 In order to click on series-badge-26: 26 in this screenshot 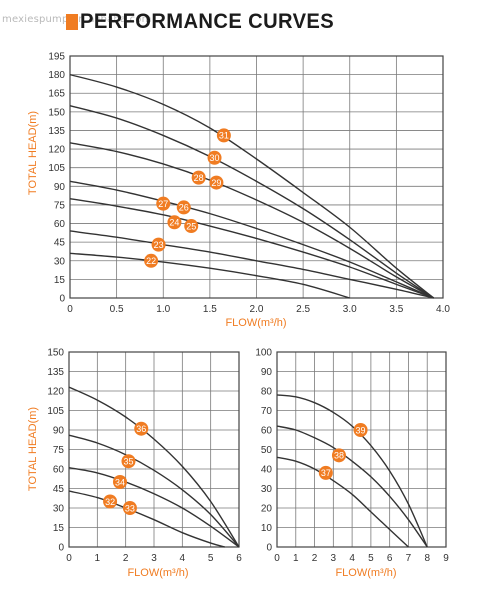, I will do `click(183, 207)`.